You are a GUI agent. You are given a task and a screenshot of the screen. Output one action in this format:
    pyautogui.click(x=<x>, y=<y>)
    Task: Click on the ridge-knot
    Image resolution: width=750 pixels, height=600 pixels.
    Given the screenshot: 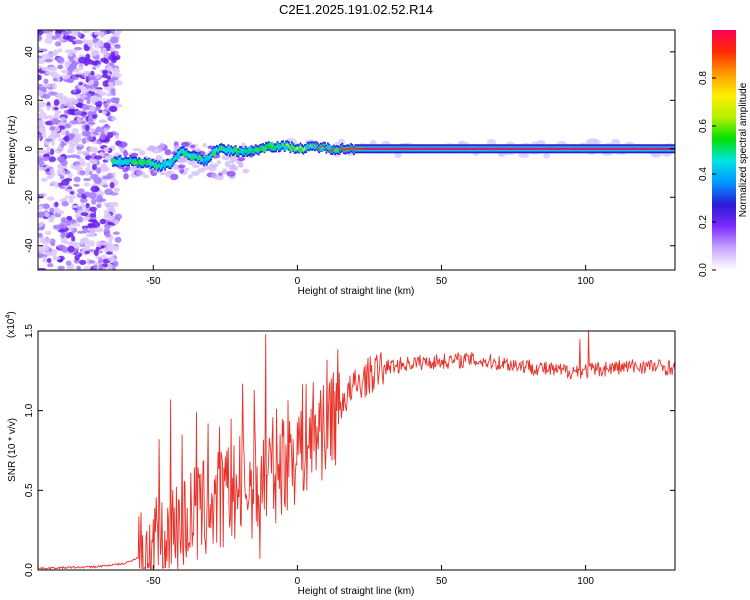 What is the action you would take?
    pyautogui.click(x=142, y=161)
    